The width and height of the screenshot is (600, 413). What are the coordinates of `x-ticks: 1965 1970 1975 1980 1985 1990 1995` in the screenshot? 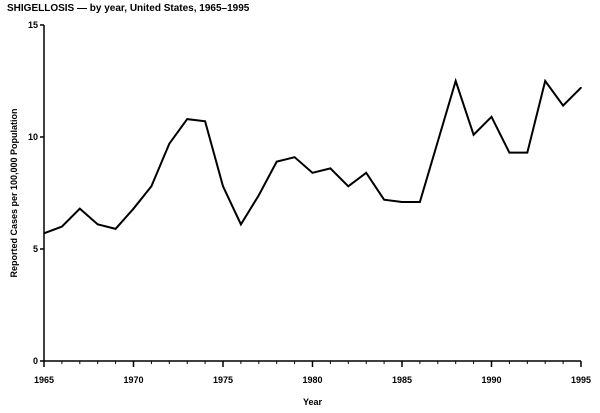 It's located at (312, 373).